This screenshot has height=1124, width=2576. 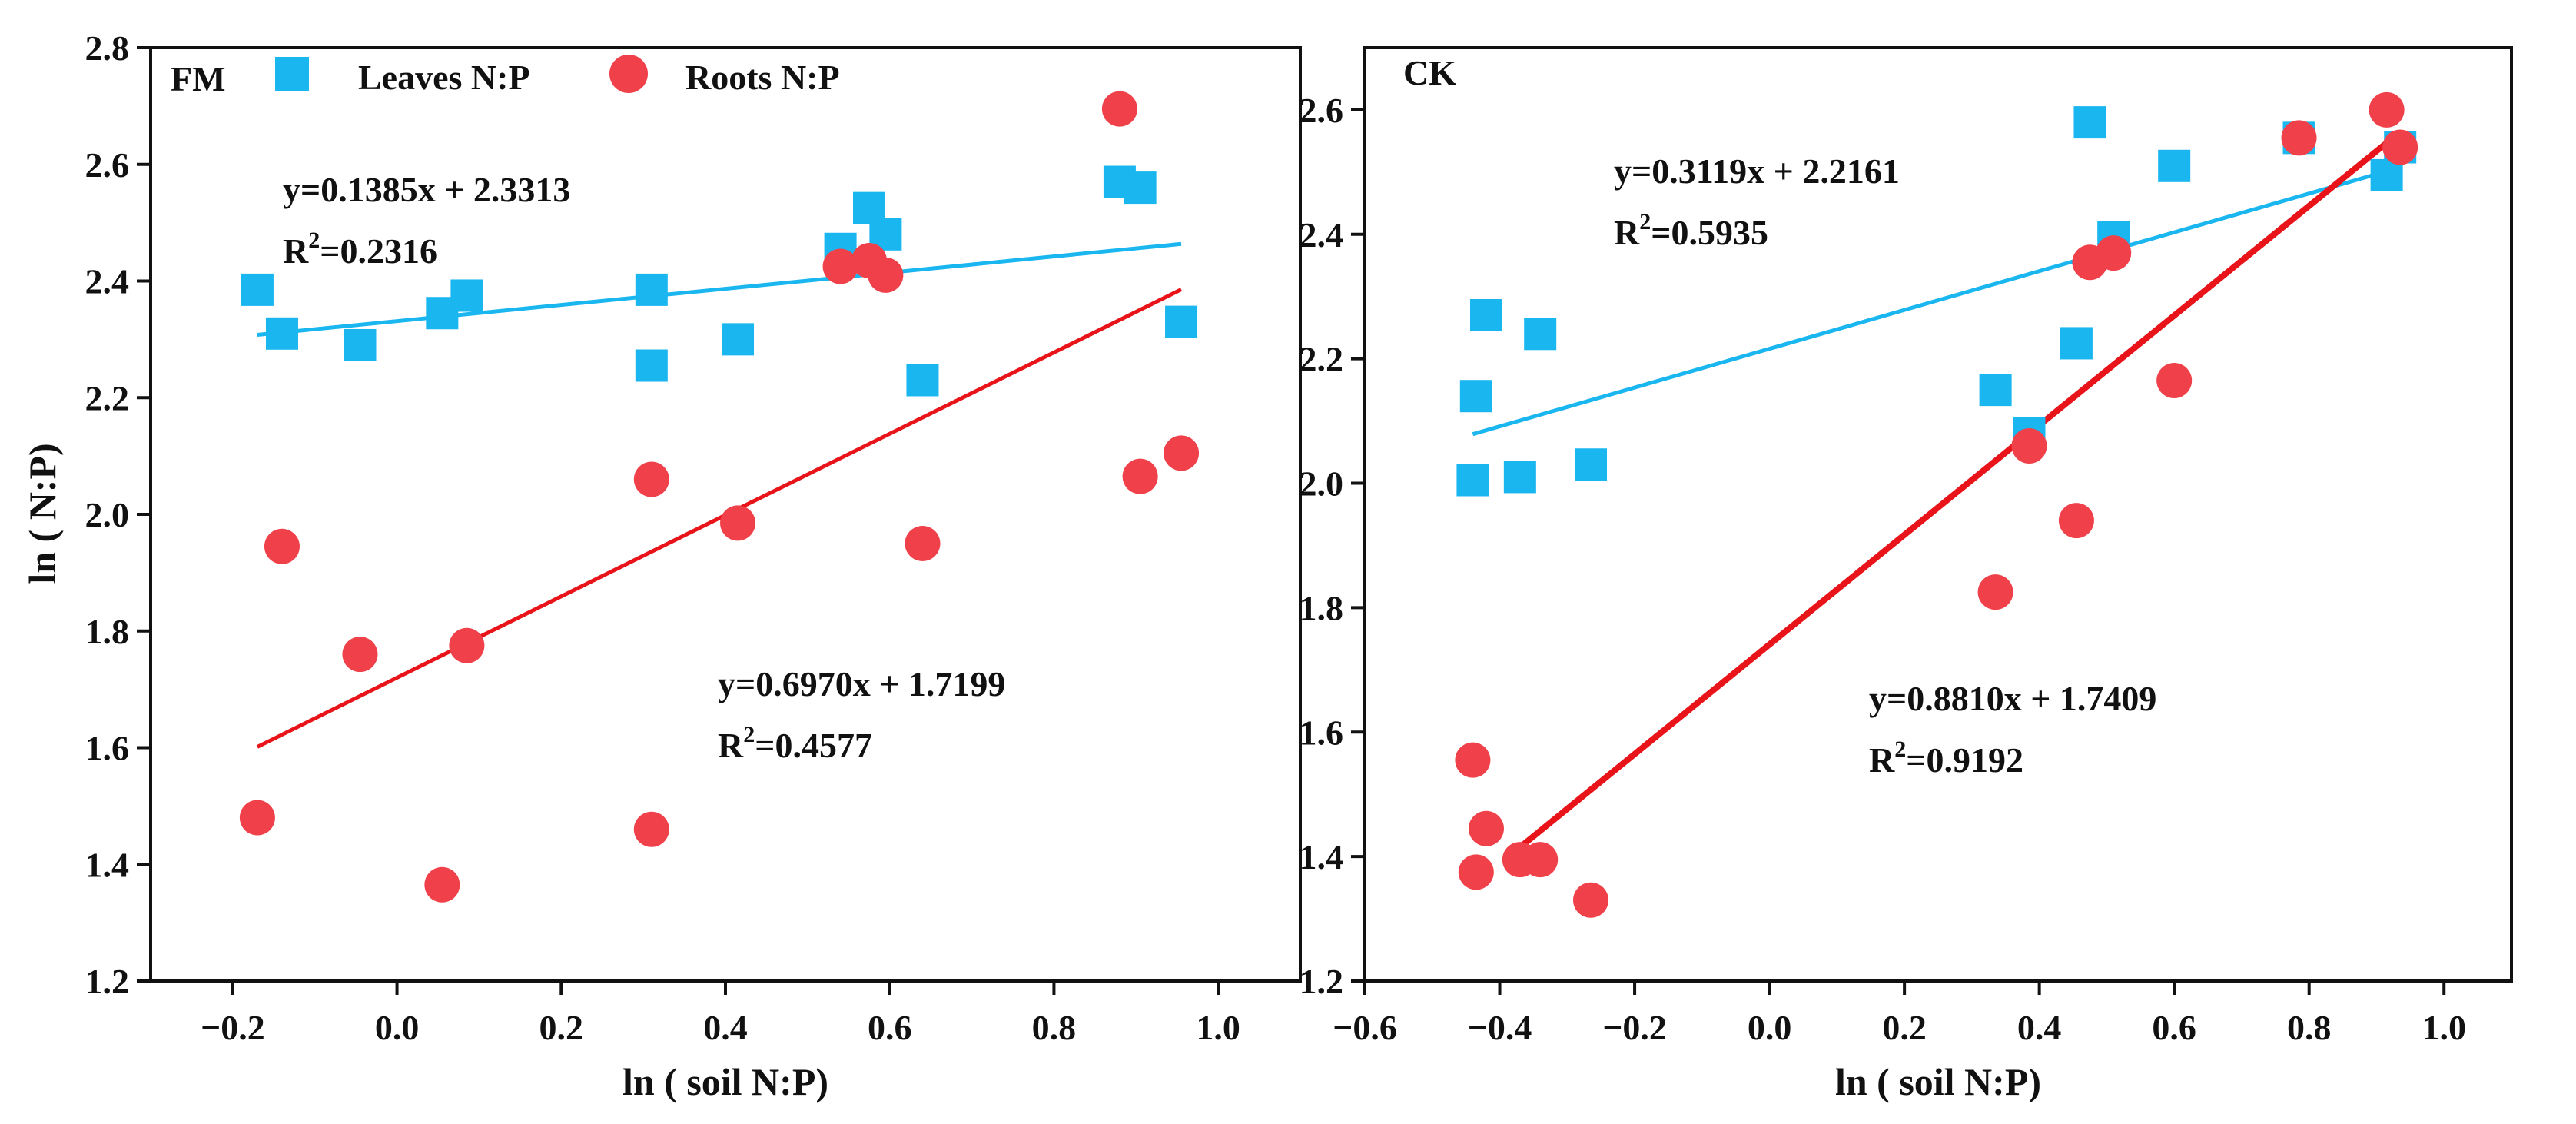 I want to click on y-ticks: 1.2 1.4 1.6 1.8 2.0 2.2 2.4 2.6 2.8, so click(x=118, y=514).